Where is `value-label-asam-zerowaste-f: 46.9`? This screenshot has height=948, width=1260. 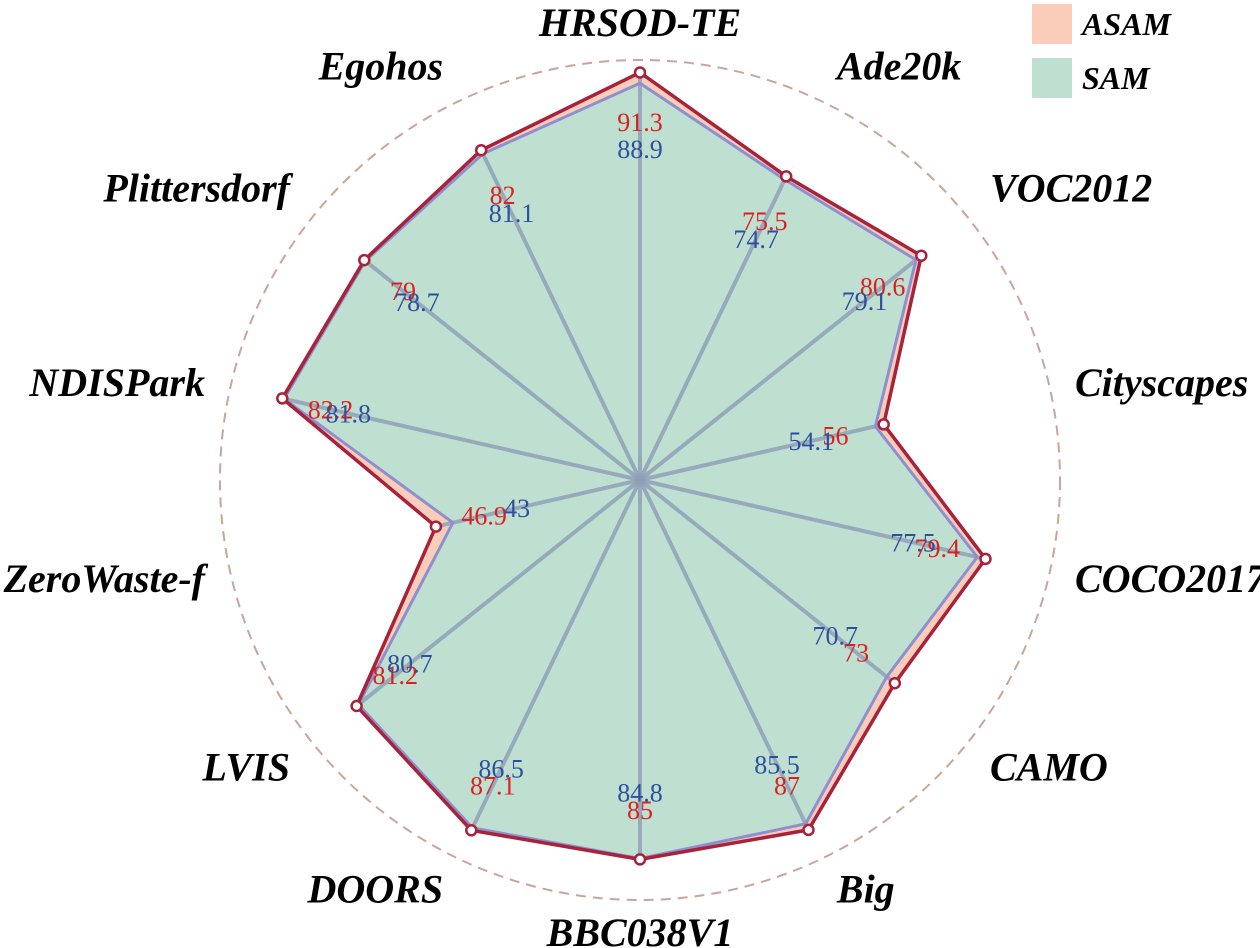 value-label-asam-zerowaste-f: 46.9 is located at coordinates (484, 516).